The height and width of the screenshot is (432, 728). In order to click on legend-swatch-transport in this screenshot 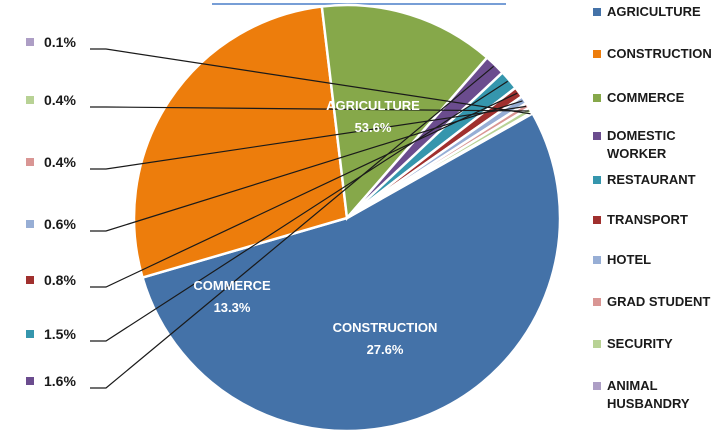, I will do `click(597, 220)`.